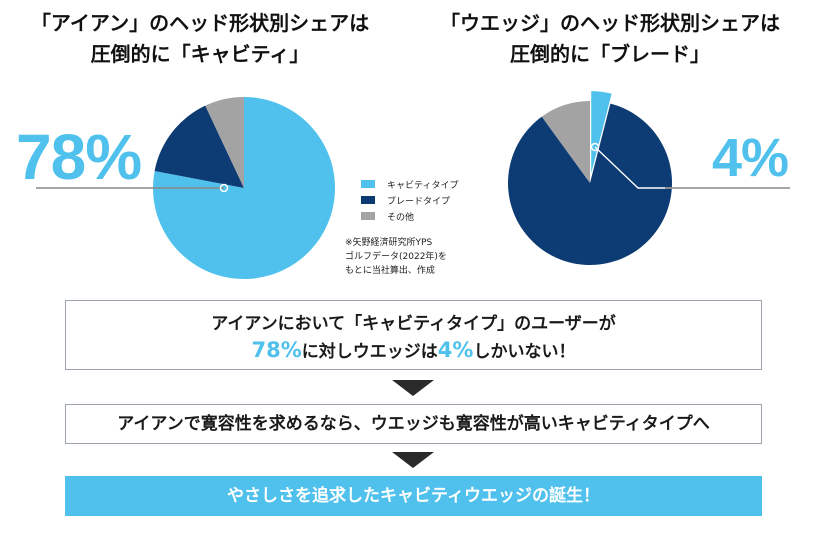 The height and width of the screenshot is (536, 827). I want to click on wedge-callout-dot, so click(595, 147).